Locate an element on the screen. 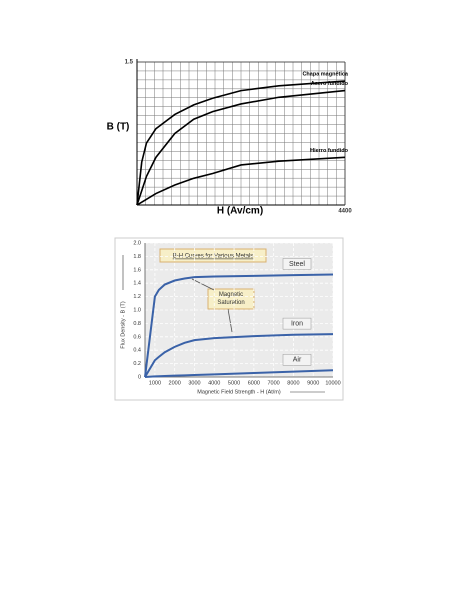 The height and width of the screenshot is (600, 464). y-tick-label: 1.6 is located at coordinates (137, 270).